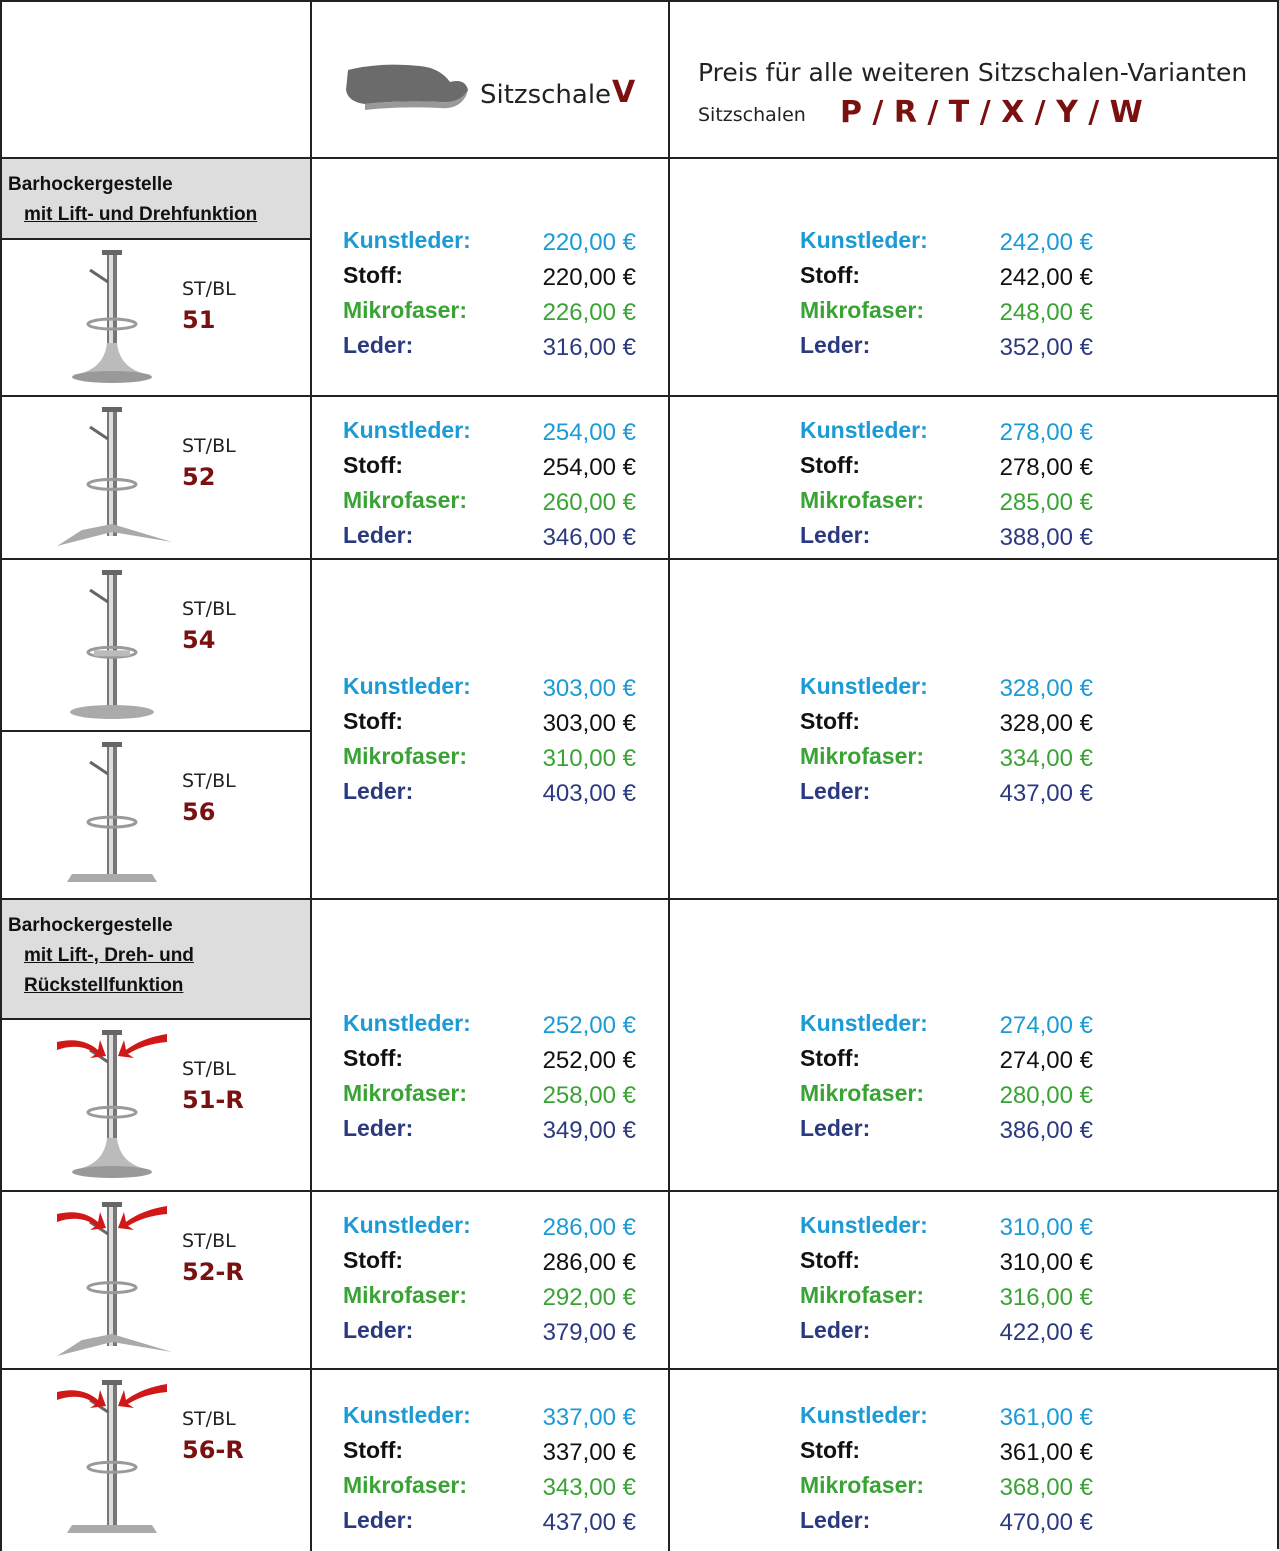  Describe the element at coordinates (156, 317) in the screenshot. I see `model-cell: ST/BL 51` at that location.